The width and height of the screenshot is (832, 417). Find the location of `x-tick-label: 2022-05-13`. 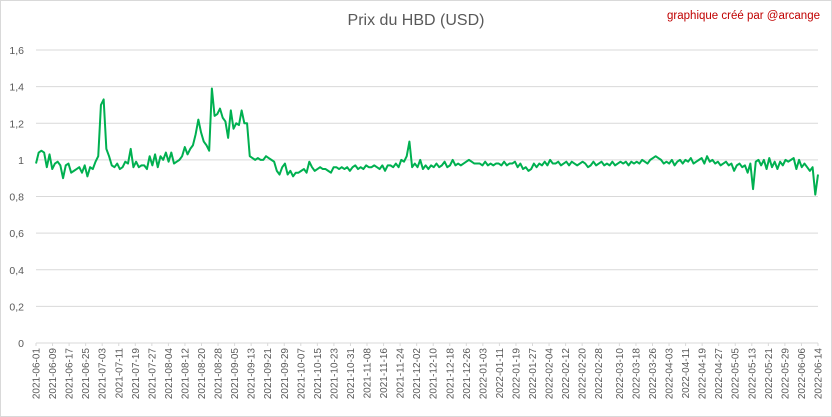

x-tick-label: 2022-05-13 is located at coordinates (752, 374).